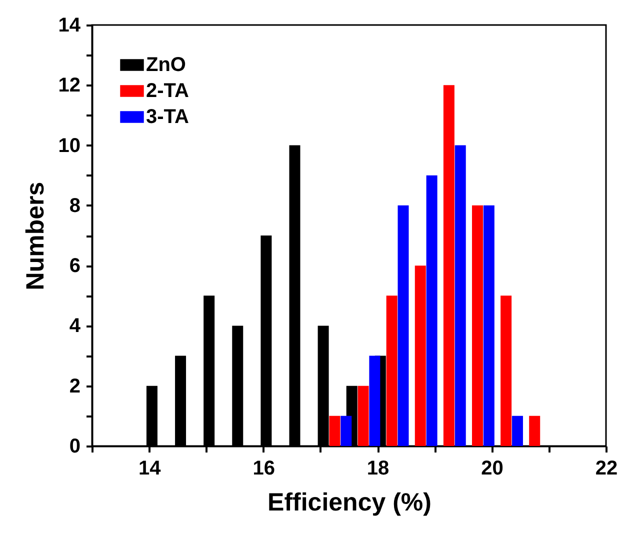  I want to click on y-tick-label: 4, so click(75, 326).